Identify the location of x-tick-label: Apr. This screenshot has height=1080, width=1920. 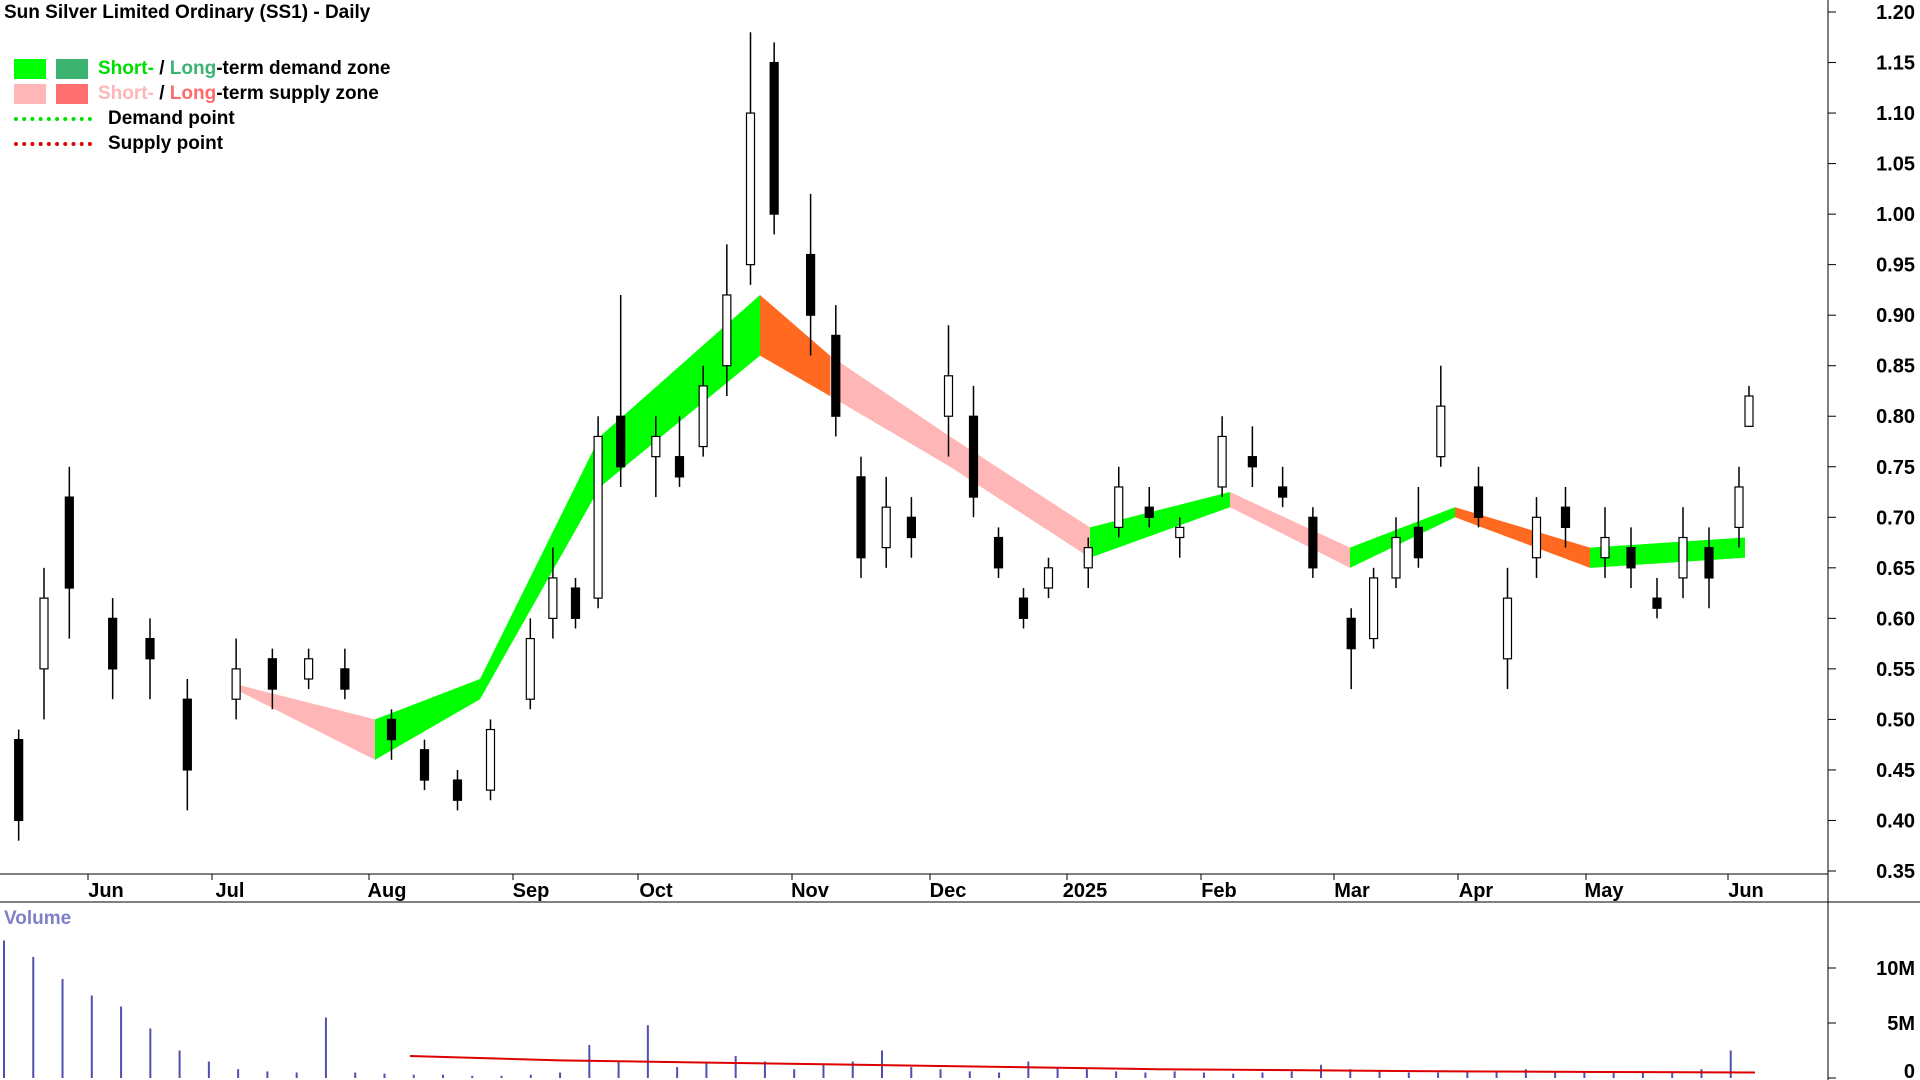
(1476, 891).